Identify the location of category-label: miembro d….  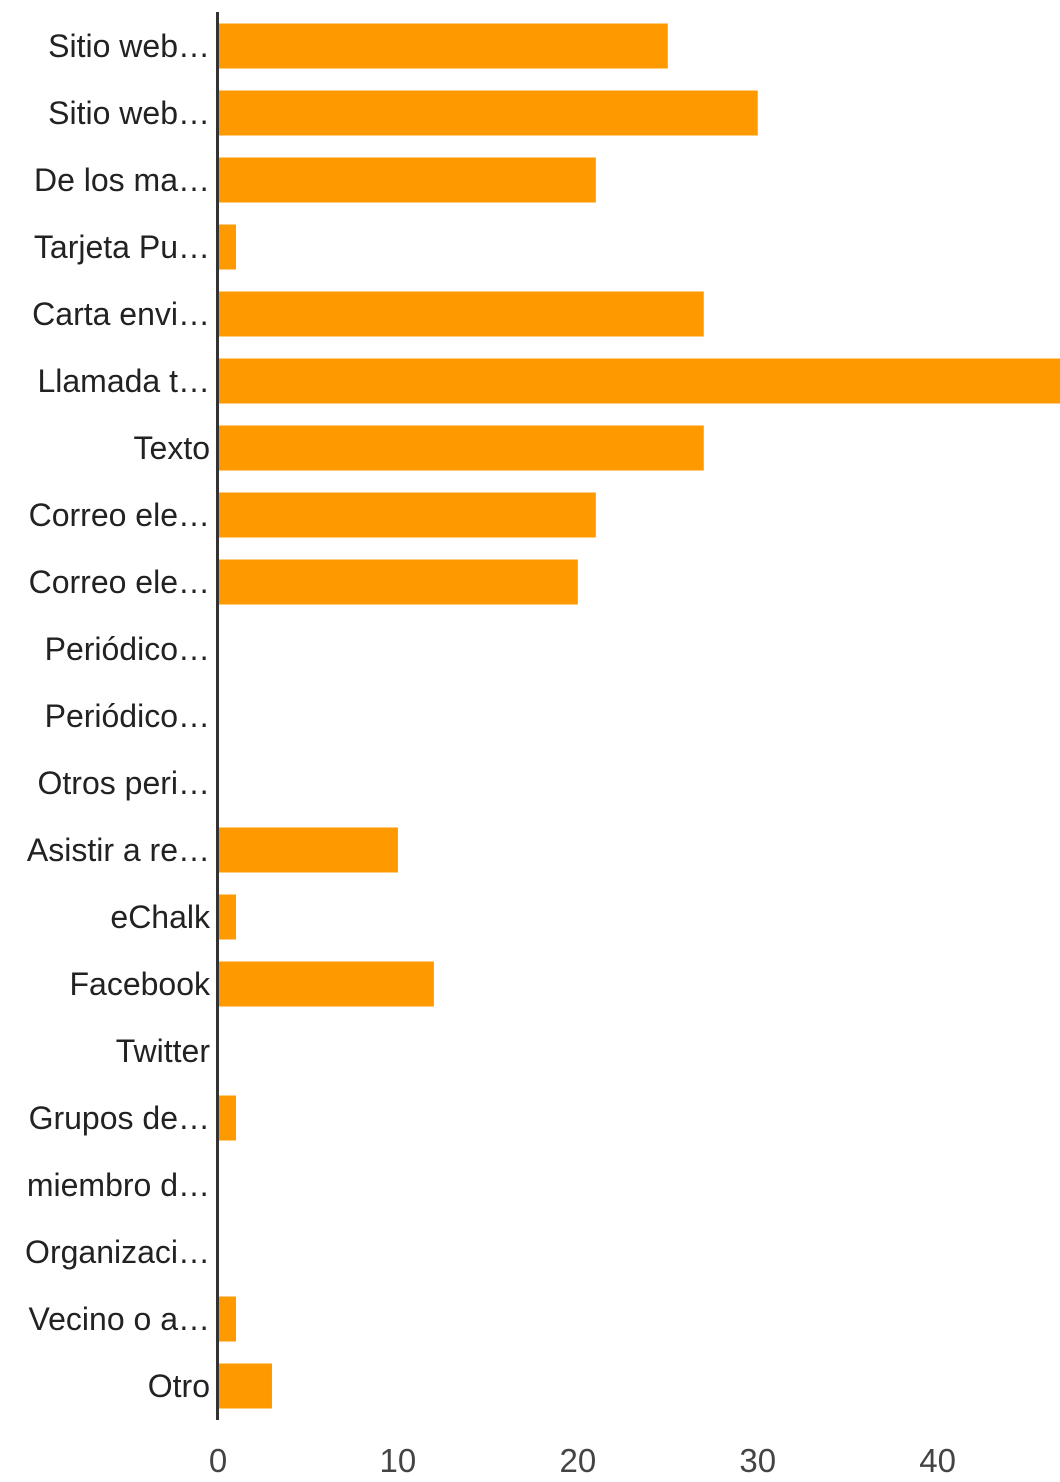
(118, 1185).